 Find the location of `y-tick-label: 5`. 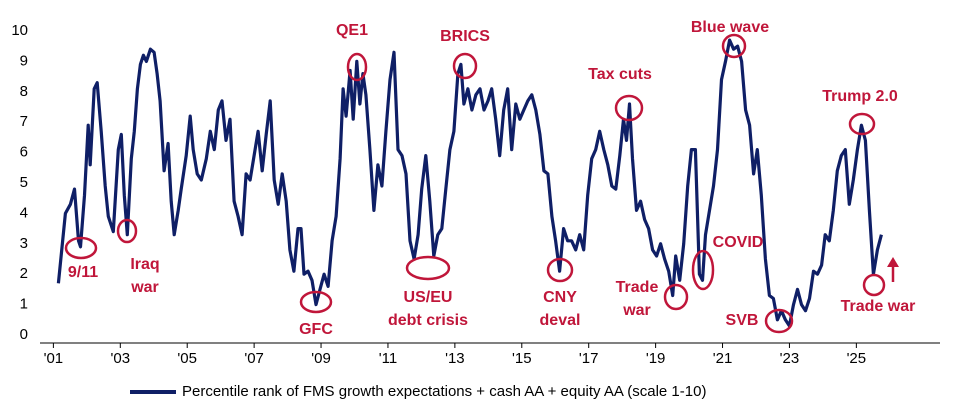

y-tick-label: 5 is located at coordinates (24, 182).